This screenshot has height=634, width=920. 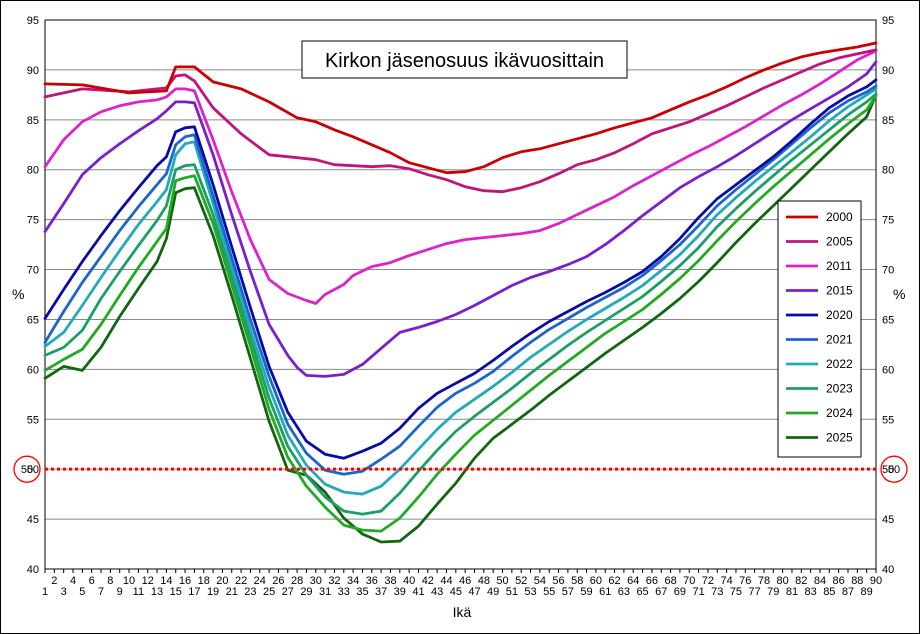 What do you see at coordinates (241, 581) in the screenshot?
I see `x-tick-label: 22` at bounding box center [241, 581].